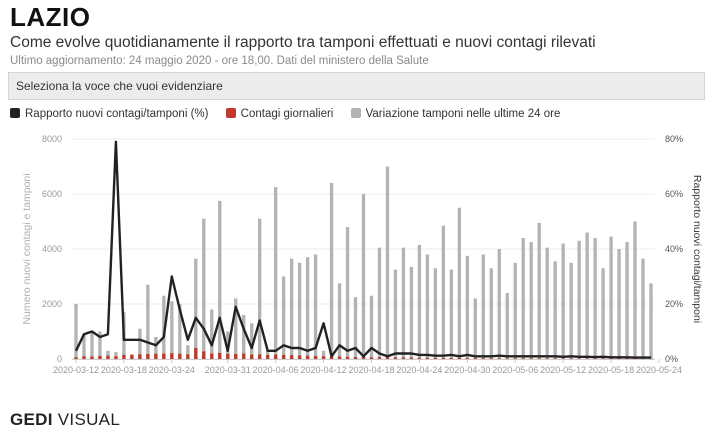 This screenshot has width=720, height=438. What do you see at coordinates (230, 113) in the screenshot?
I see `legend-swatch-contagi` at bounding box center [230, 113].